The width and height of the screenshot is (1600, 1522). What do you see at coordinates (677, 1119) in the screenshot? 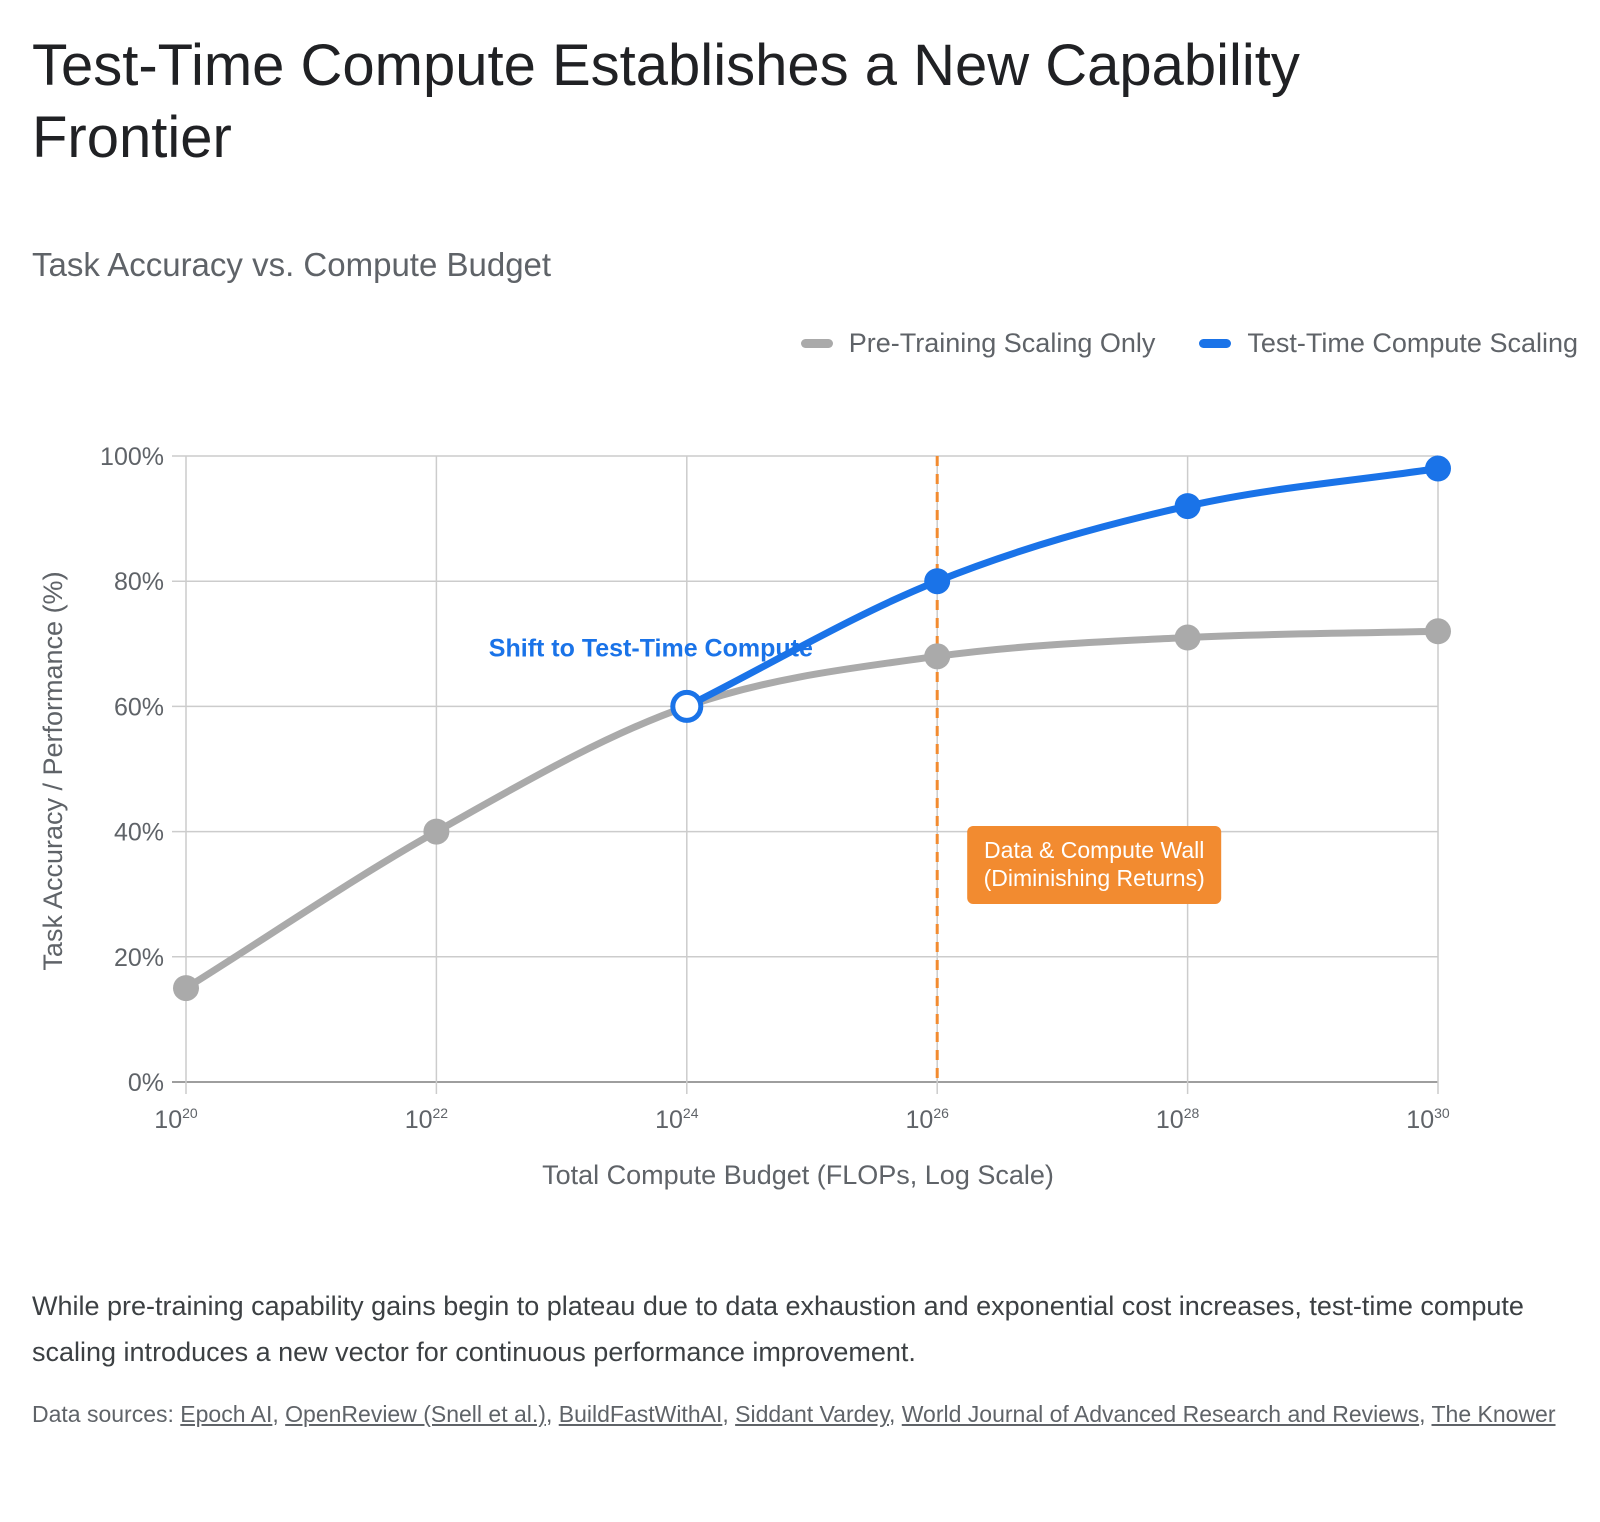
I see `x-tick-label: 1024` at bounding box center [677, 1119].